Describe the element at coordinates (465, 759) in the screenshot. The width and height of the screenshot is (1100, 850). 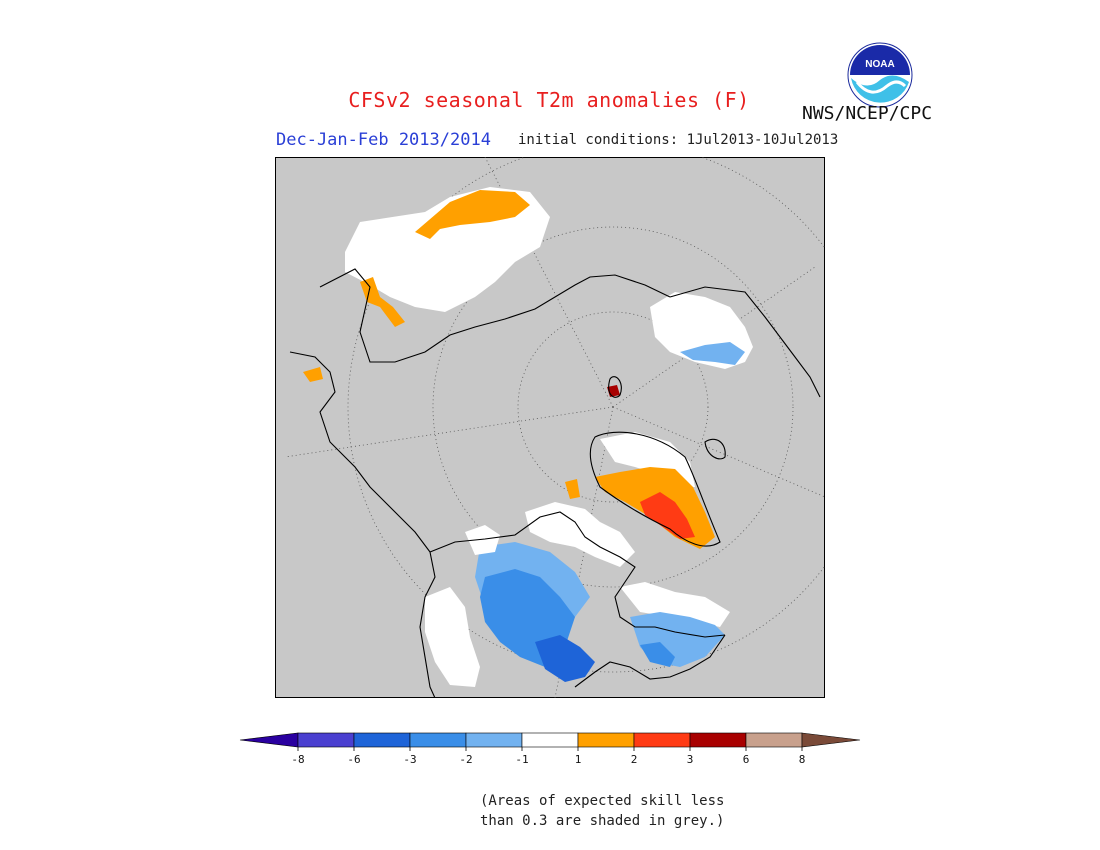
I see `colorbar-tick-label: -2` at that location.